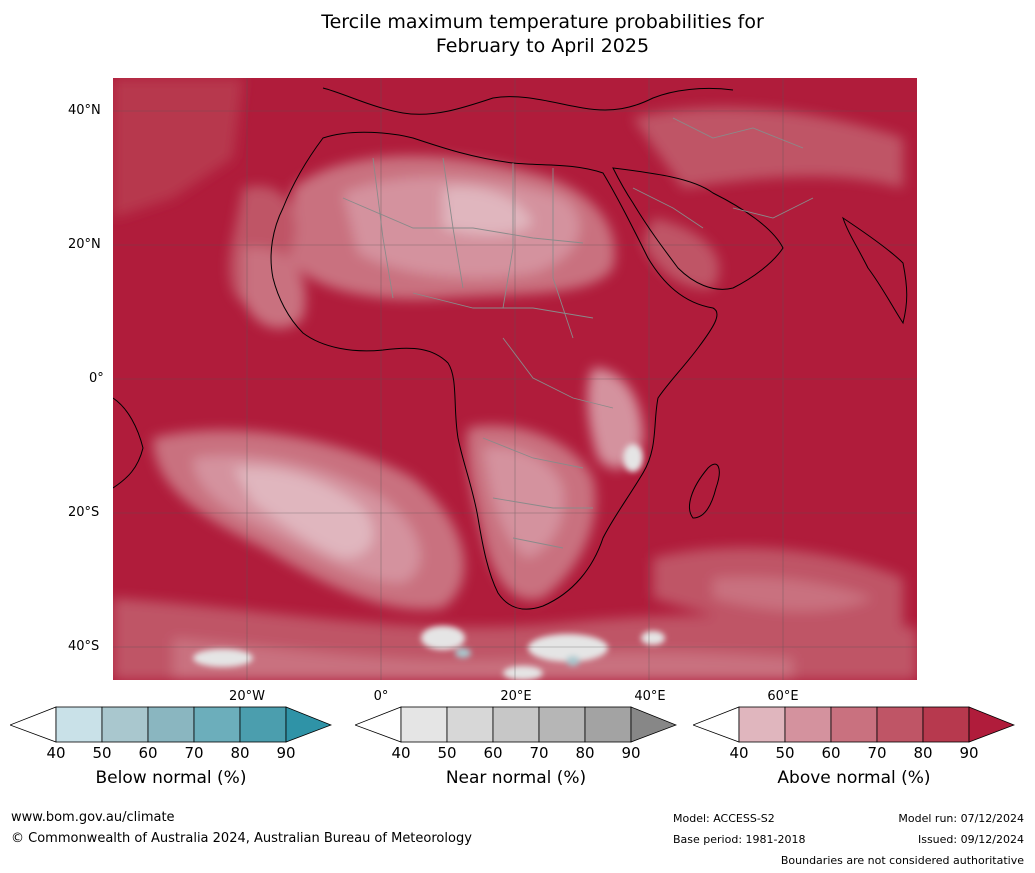 Image resolution: width=1035 pixels, height=873 pixels. What do you see at coordinates (631, 753) in the screenshot?
I see `near-tick-90: 90` at bounding box center [631, 753].